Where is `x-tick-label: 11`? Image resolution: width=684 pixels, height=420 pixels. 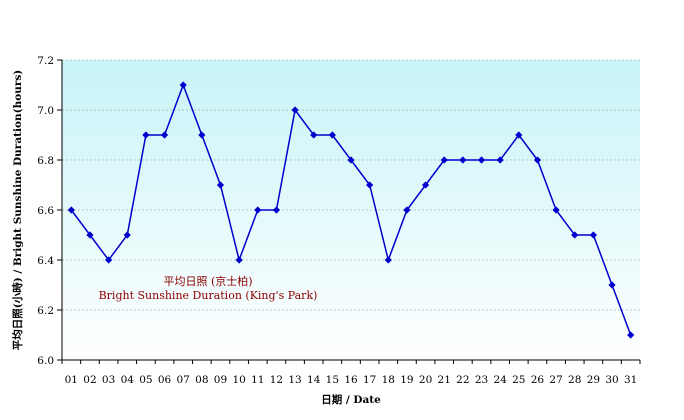
x-tick-label: 11 is located at coordinates (257, 380).